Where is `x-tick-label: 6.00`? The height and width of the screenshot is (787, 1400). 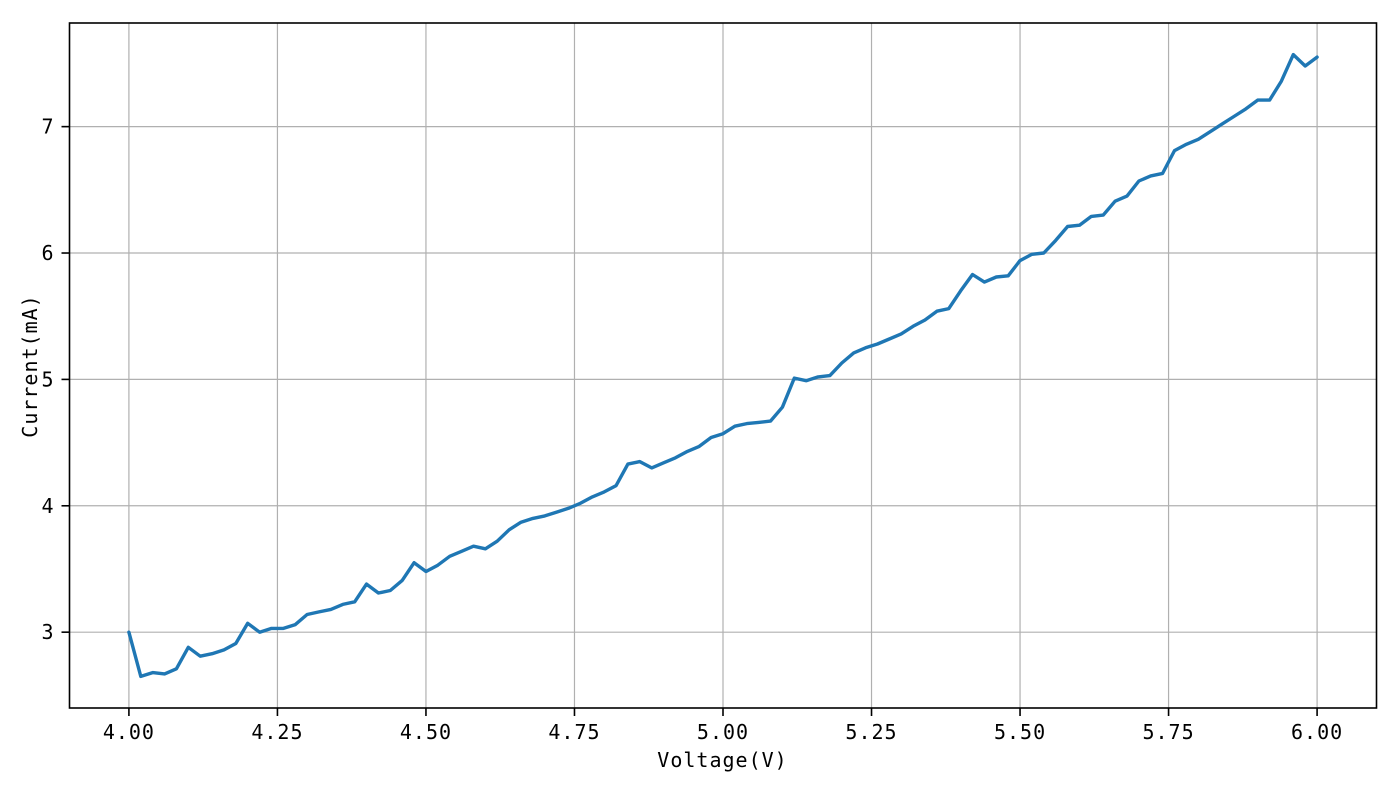 x-tick-label: 6.00 is located at coordinates (1317, 732).